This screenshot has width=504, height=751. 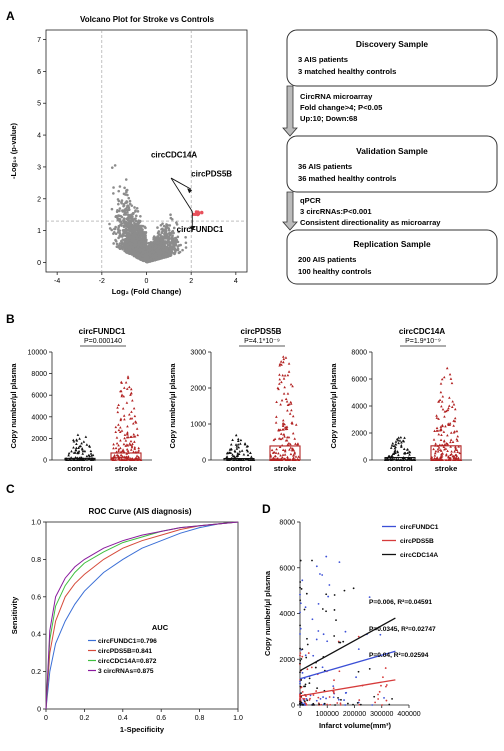 What do you see at coordinates (202, 213) in the screenshot?
I see `highlight-point` at bounding box center [202, 213].